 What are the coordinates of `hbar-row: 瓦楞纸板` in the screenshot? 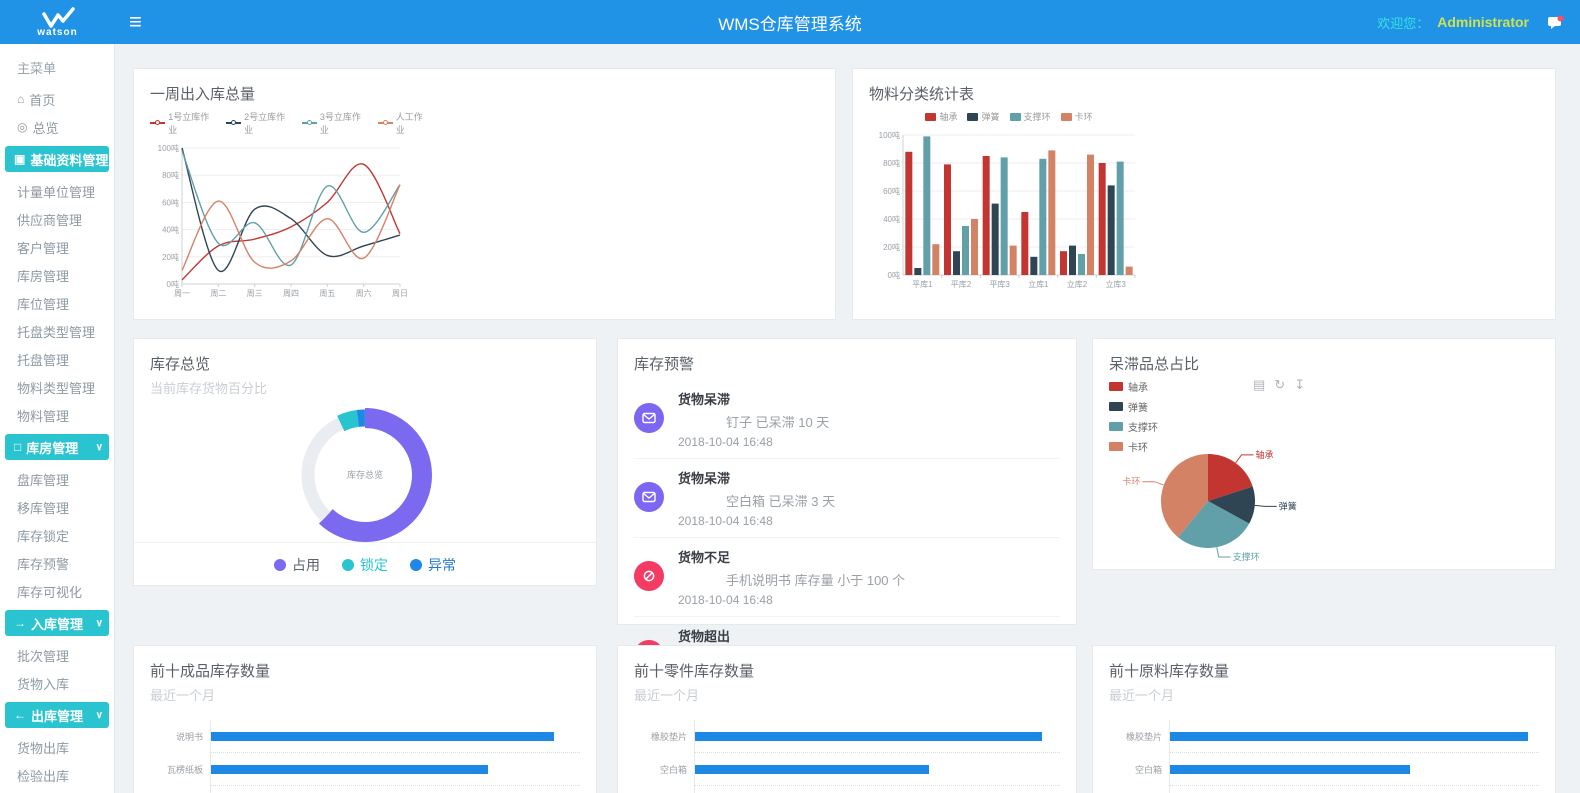 It's located at (365, 769).